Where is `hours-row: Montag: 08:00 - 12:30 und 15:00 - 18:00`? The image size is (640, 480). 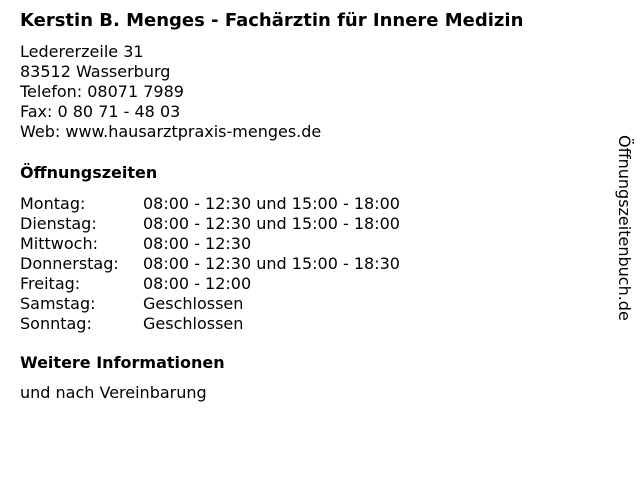
hours-row: Montag: 08:00 - 12:30 und 15:00 - 18:00 is located at coordinates (210, 204).